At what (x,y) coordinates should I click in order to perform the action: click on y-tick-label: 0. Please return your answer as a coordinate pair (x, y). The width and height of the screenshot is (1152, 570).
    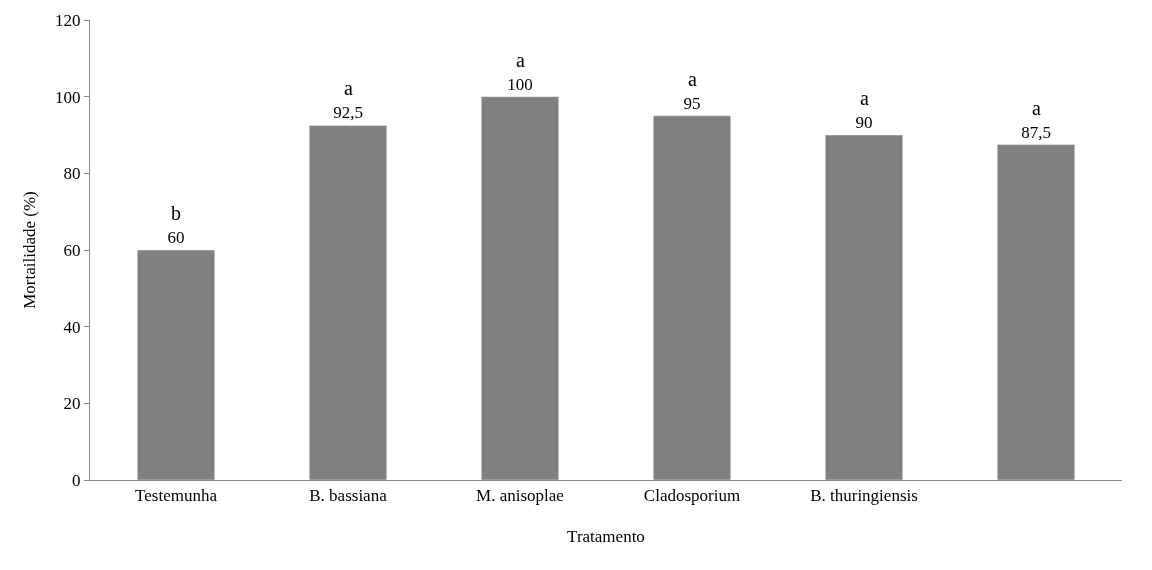
    Looking at the image, I should click on (76, 480).